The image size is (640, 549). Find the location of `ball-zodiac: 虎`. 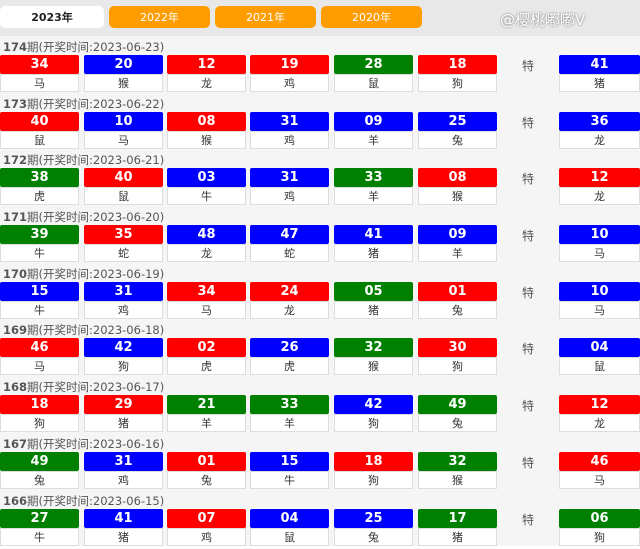

ball-zodiac: 虎 is located at coordinates (206, 366).